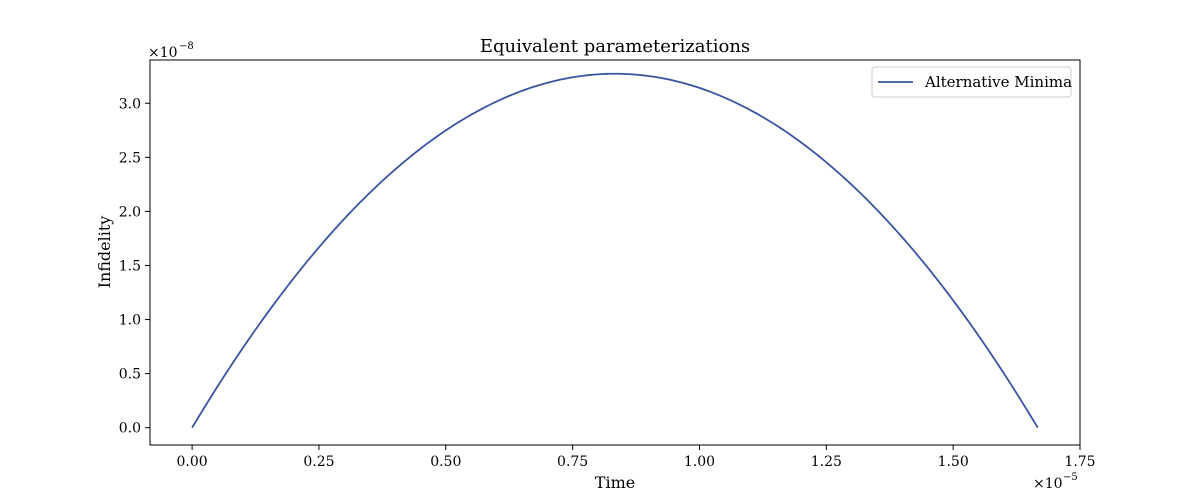 The height and width of the screenshot is (504, 1200). What do you see at coordinates (130, 104) in the screenshot?
I see `y-tick-label: 3.0` at bounding box center [130, 104].